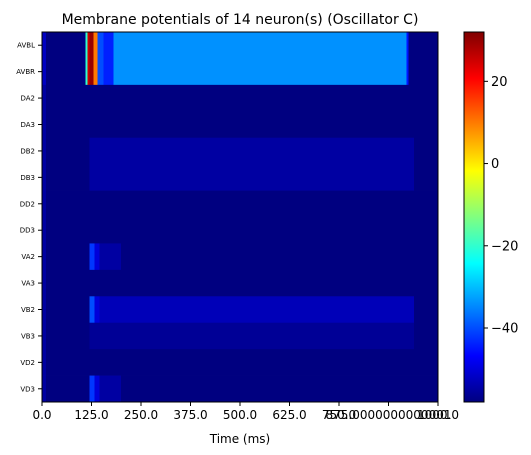  What do you see at coordinates (339, 415) in the screenshot?
I see `x-tick-label: 750.0` at bounding box center [339, 415].